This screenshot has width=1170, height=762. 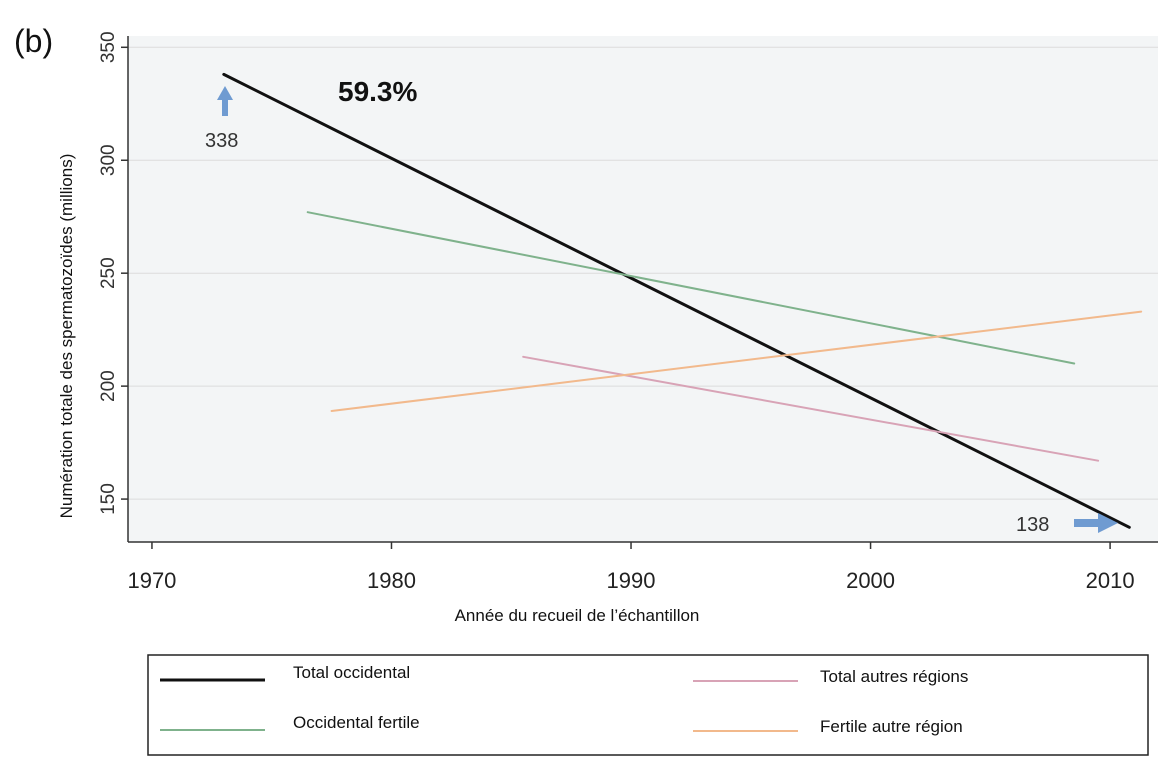 I want to click on legend-item-occidental-fertile: Occidental fertile, so click(x=290, y=722).